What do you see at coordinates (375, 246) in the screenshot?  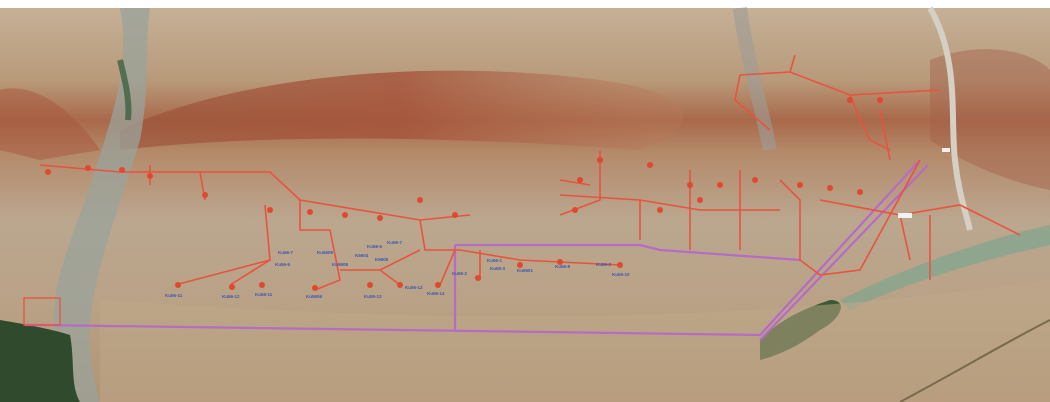 I see `well-label: Ku56-6` at bounding box center [375, 246].